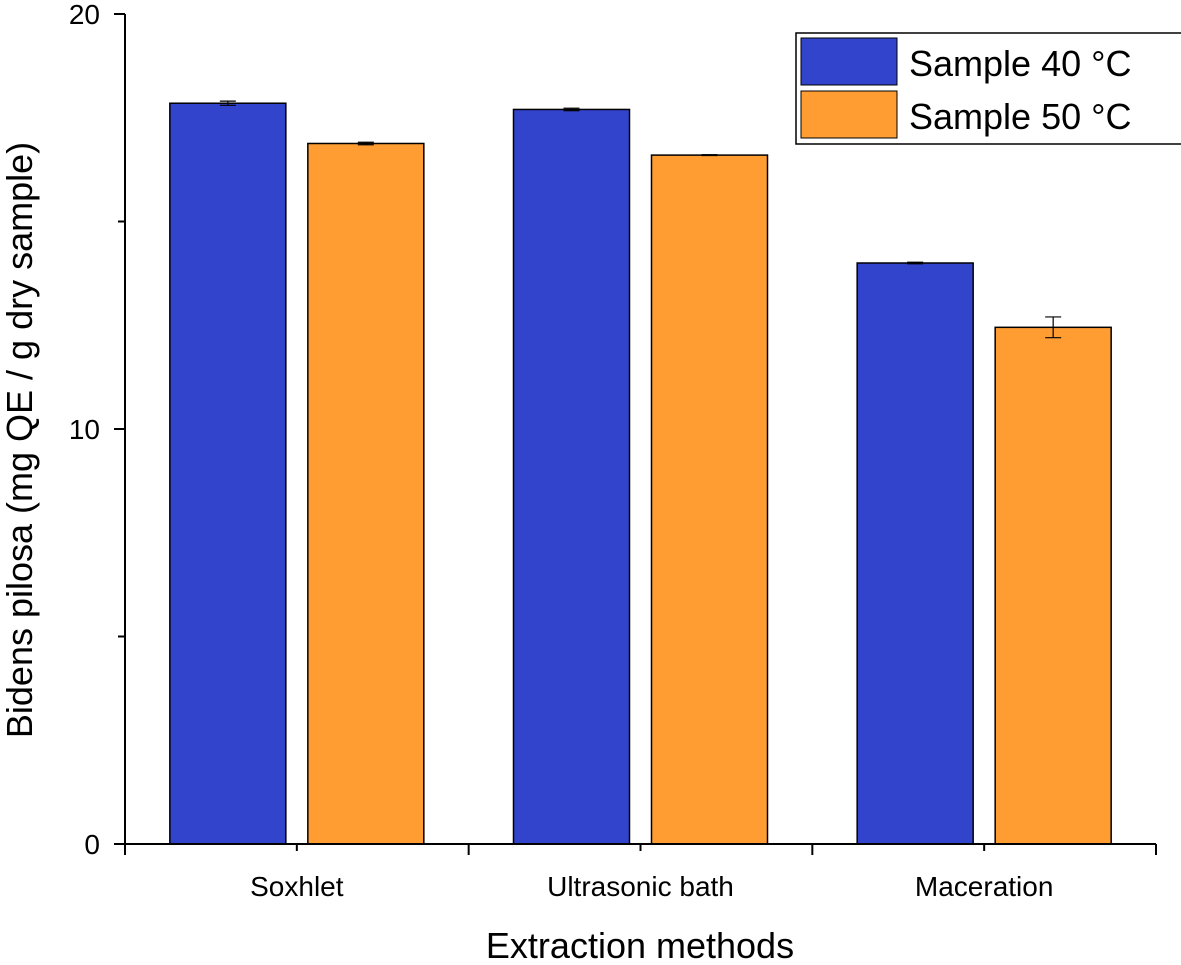 The image size is (1181, 965). What do you see at coordinates (988, 88) in the screenshot?
I see `legend: Sample 40 °C Sample 50 °C` at bounding box center [988, 88].